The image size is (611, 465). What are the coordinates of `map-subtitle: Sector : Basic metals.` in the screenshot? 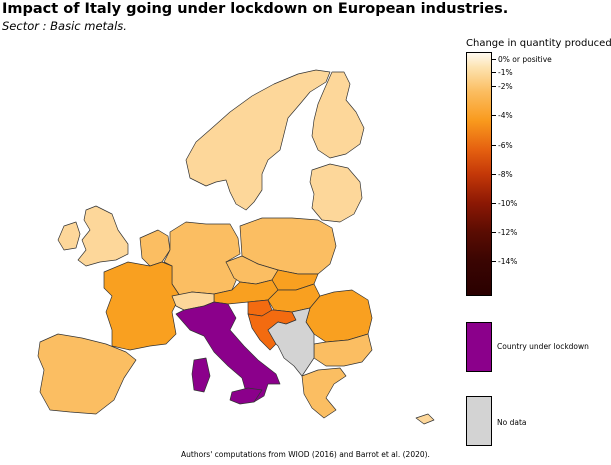 It's located at (64, 26).